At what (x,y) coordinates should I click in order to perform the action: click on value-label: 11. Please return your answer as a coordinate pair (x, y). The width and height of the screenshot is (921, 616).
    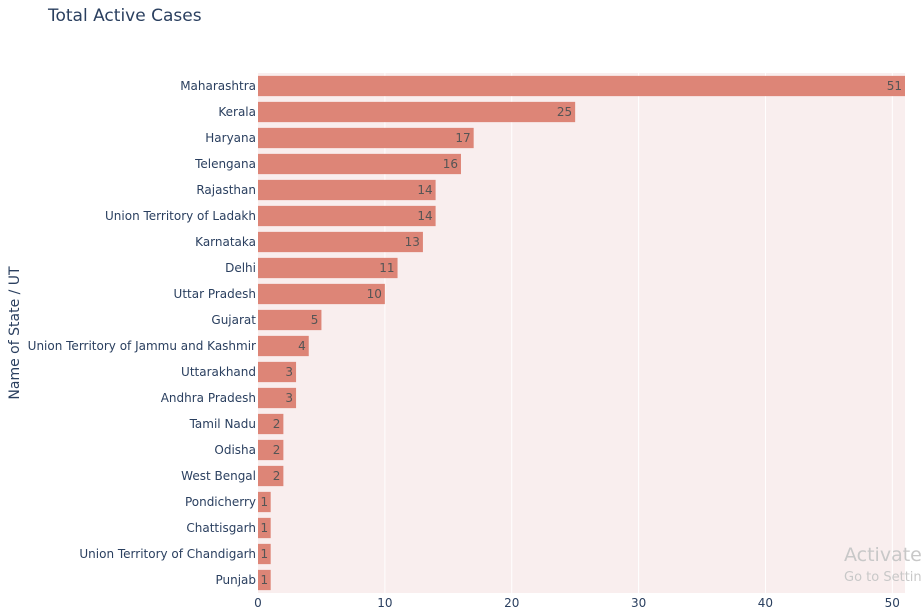
    Looking at the image, I should click on (386, 268).